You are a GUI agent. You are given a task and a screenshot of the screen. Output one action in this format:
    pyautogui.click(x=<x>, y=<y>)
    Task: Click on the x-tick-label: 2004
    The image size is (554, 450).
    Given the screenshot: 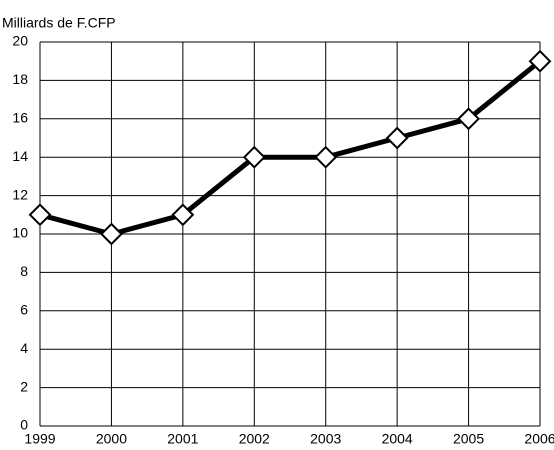 What is the action you would take?
    pyautogui.click(x=397, y=439)
    